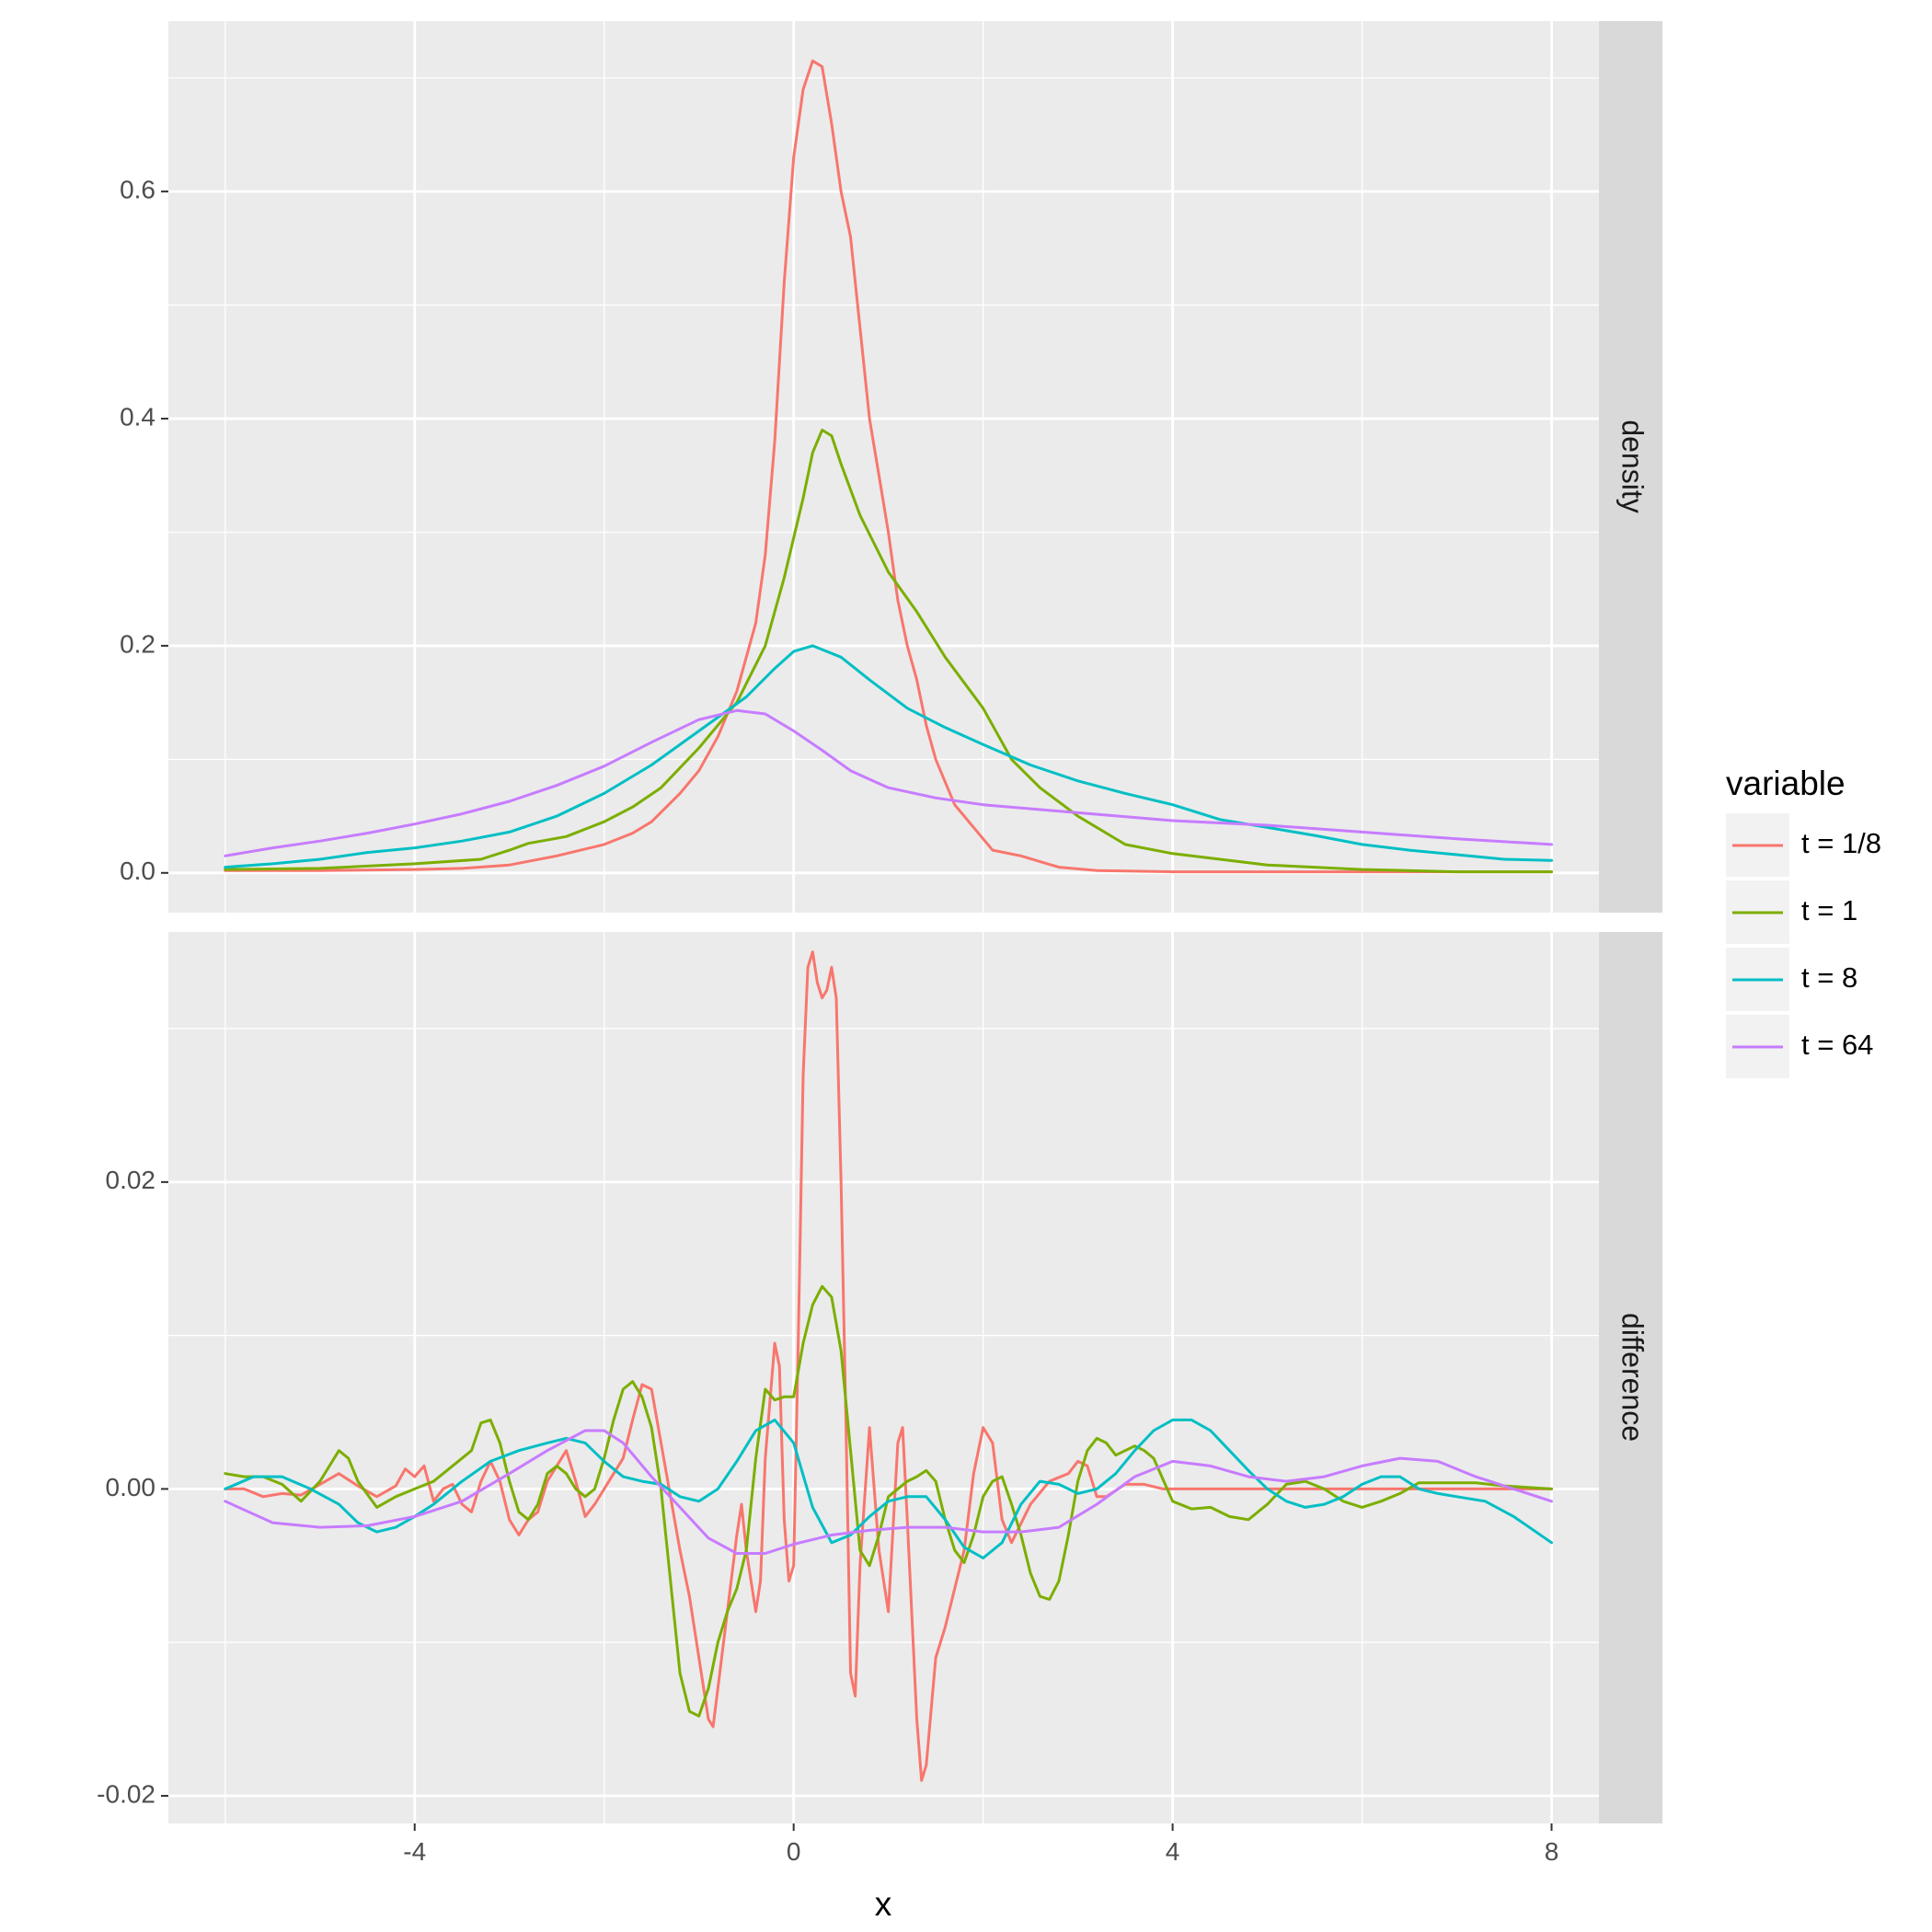 This screenshot has width=1932, height=1932. I want to click on facet-strip-label: difference, so click(1633, 1377).